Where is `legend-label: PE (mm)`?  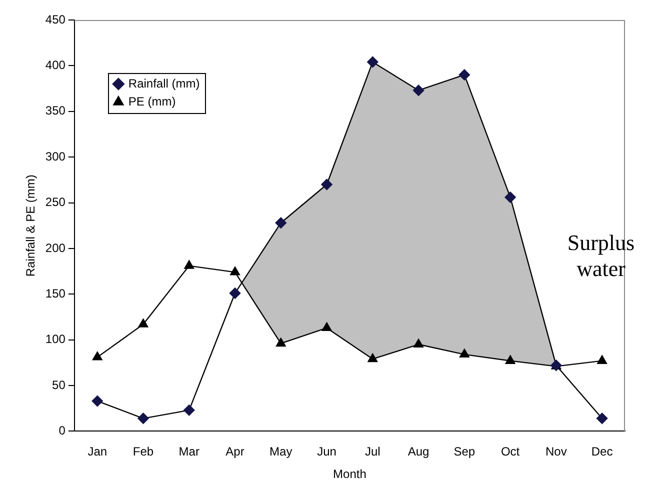
legend-label: PE (mm) is located at coordinates (152, 101).